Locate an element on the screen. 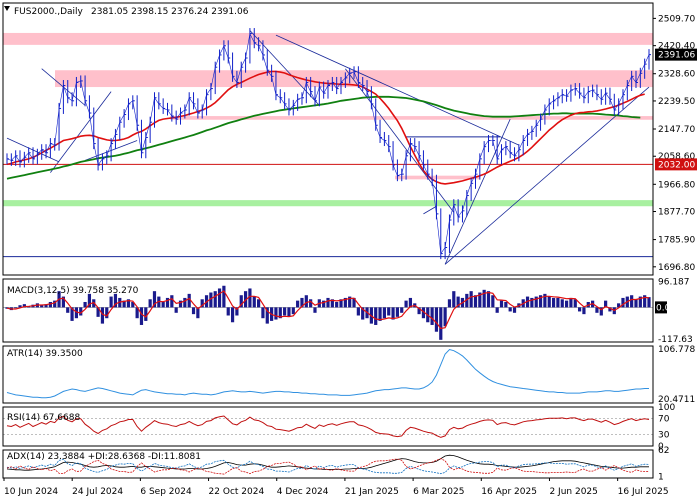 The height and width of the screenshot is (500, 700). x-tick-label: 4 Dec 2024 is located at coordinates (303, 492).